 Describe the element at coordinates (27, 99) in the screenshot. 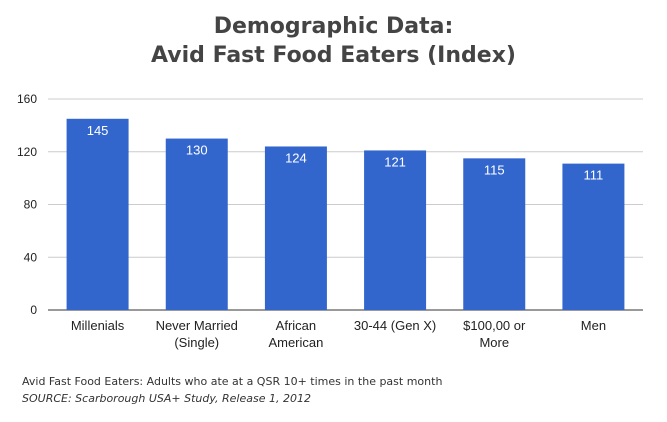

I see `y-tick-label: 160` at that location.